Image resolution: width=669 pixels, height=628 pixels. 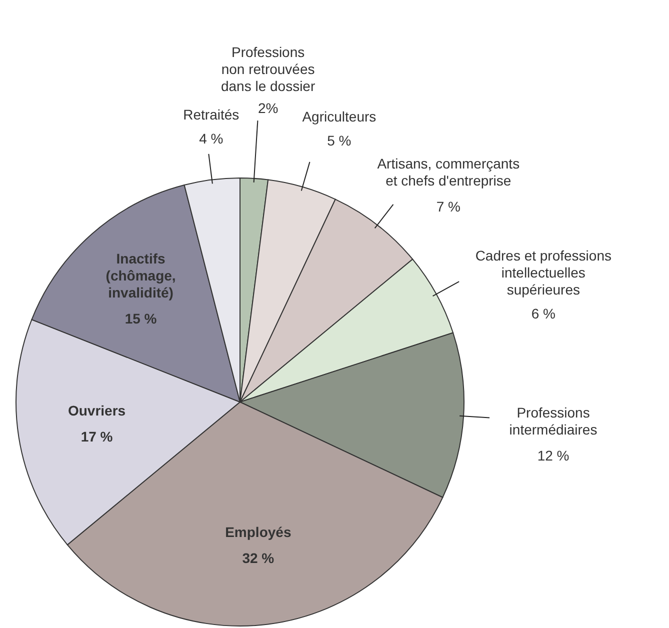 What do you see at coordinates (553, 421) in the screenshot?
I see `slice-label: Professions intermédiaires` at bounding box center [553, 421].